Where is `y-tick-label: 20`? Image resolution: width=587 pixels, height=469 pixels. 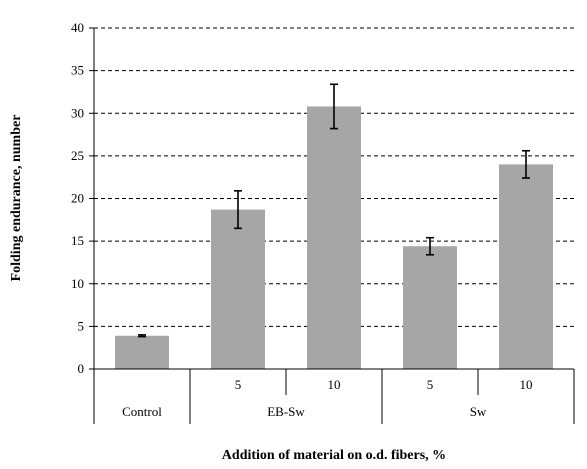
y-tick-label: 20 is located at coordinates (77, 198).